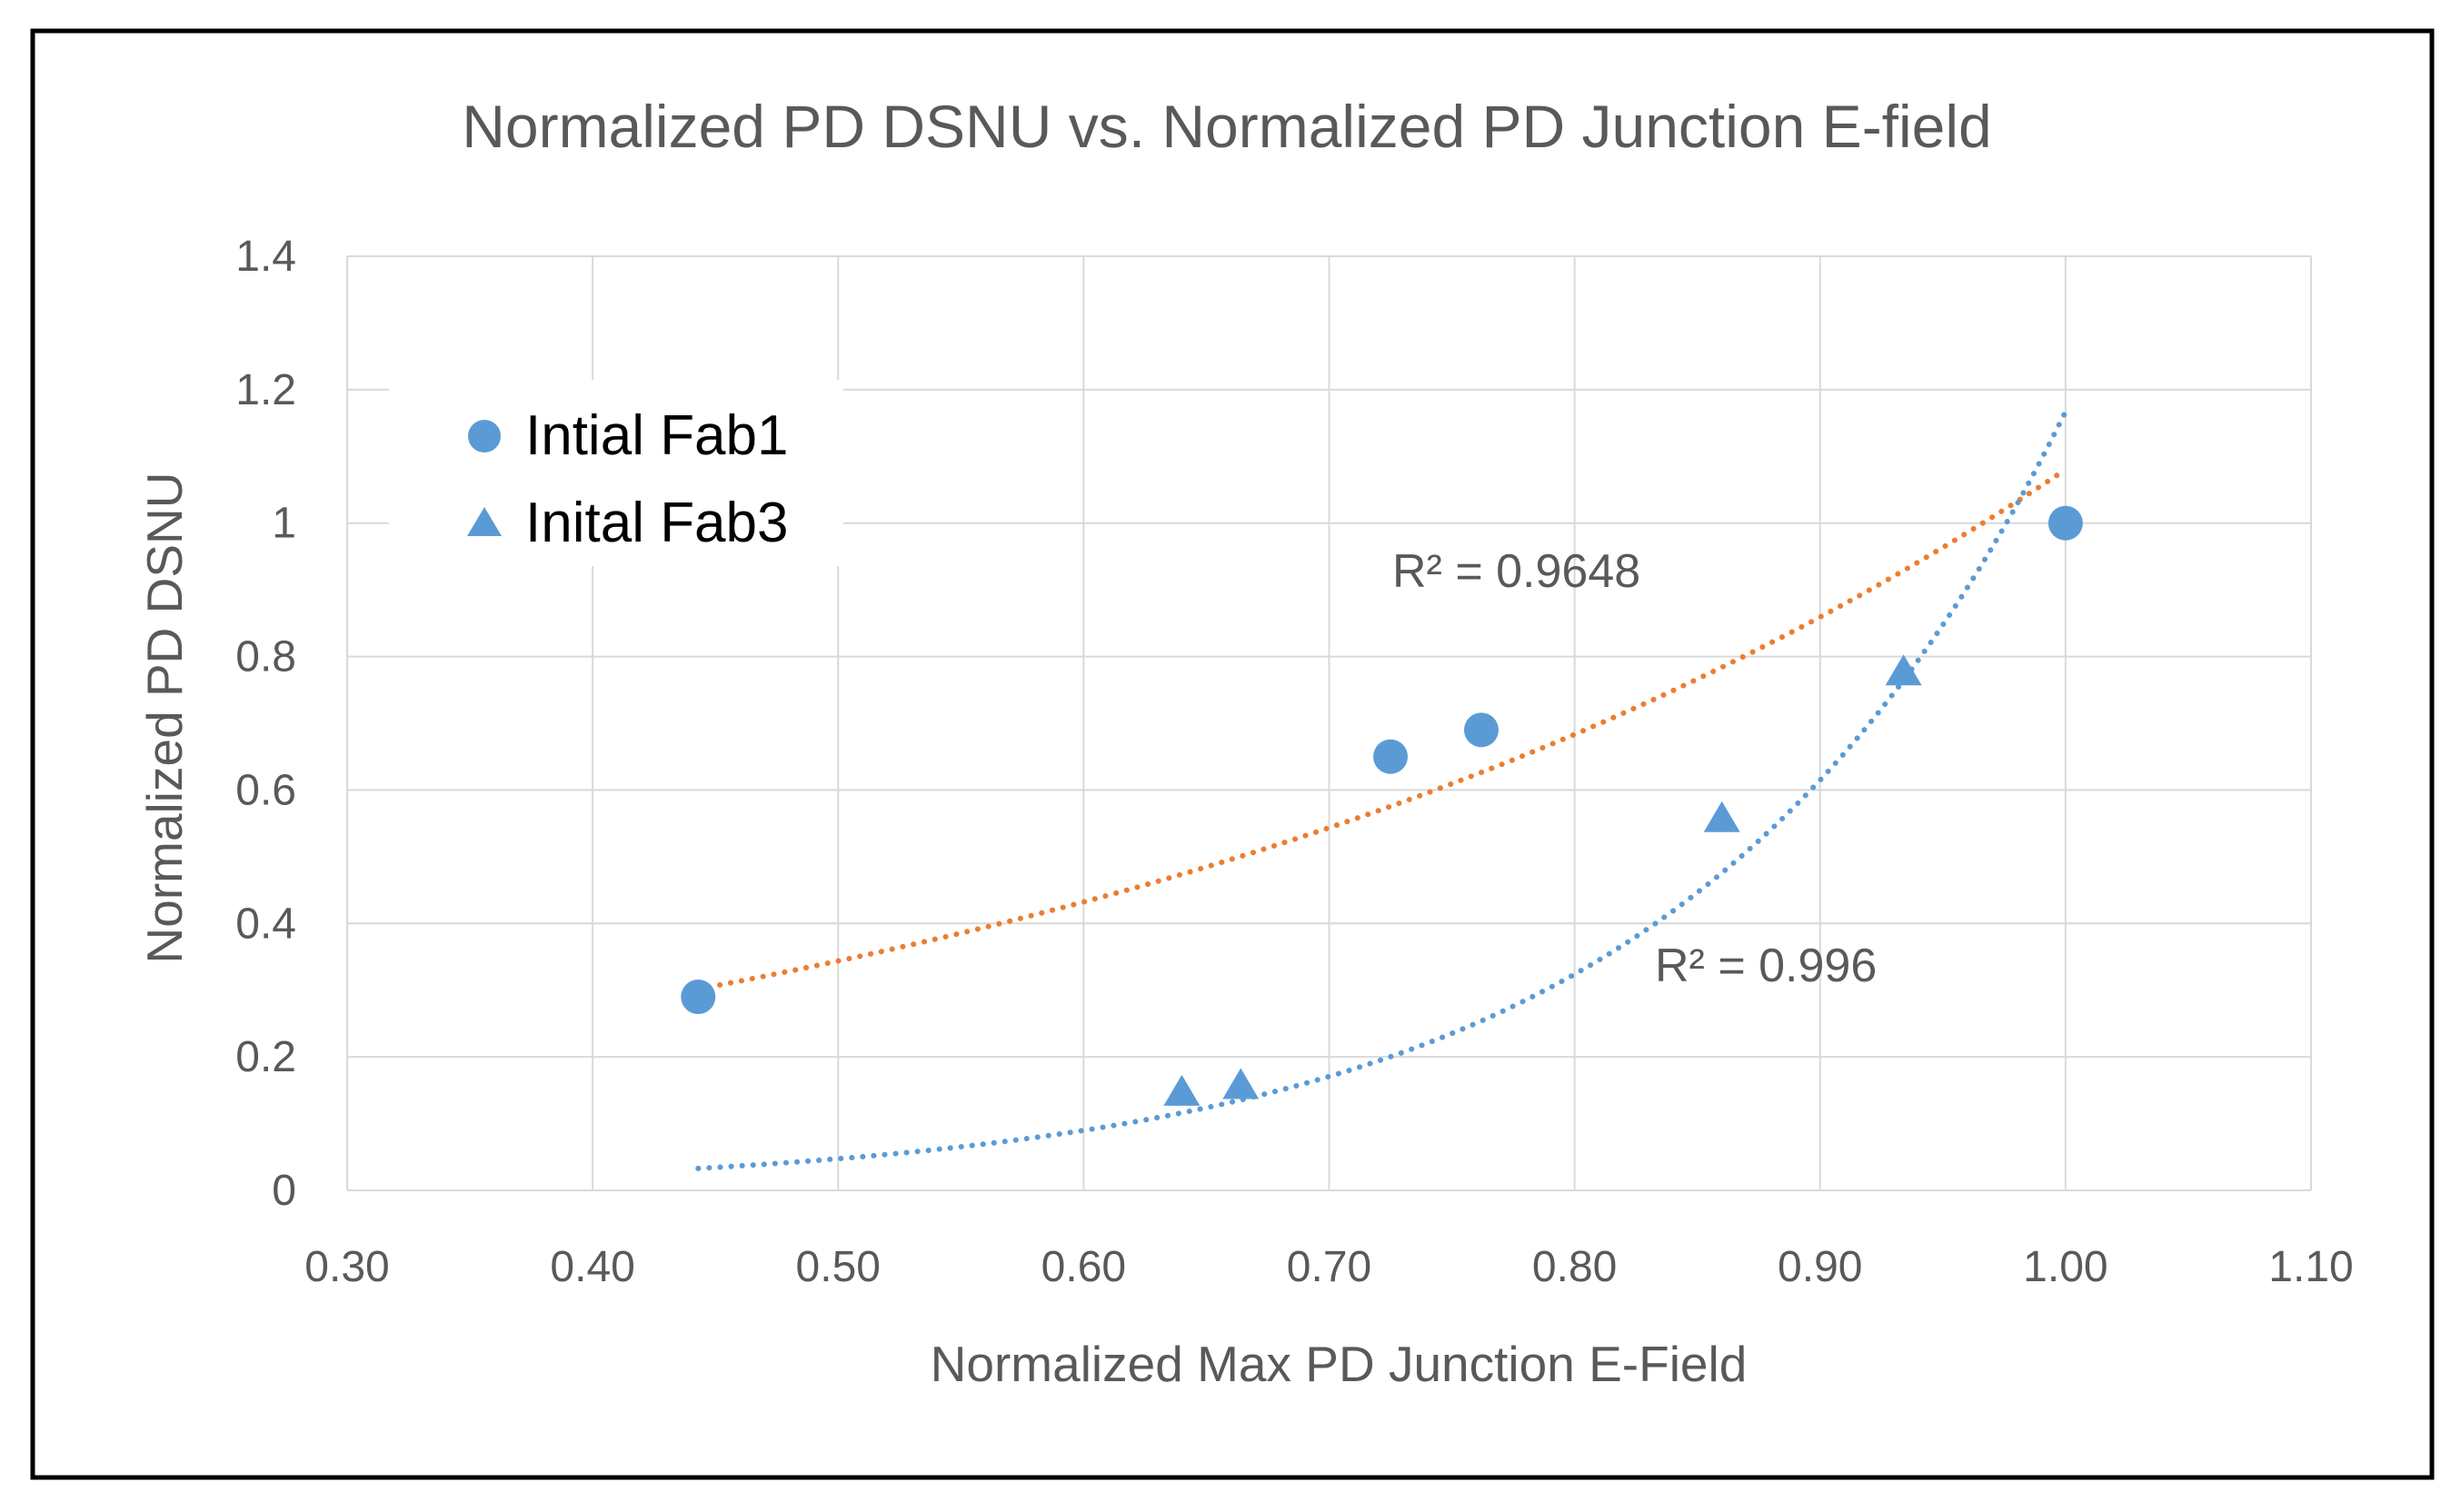 The height and width of the screenshot is (1512, 2461). Describe the element at coordinates (265, 390) in the screenshot. I see `y-tick-label: 1.2` at that location.